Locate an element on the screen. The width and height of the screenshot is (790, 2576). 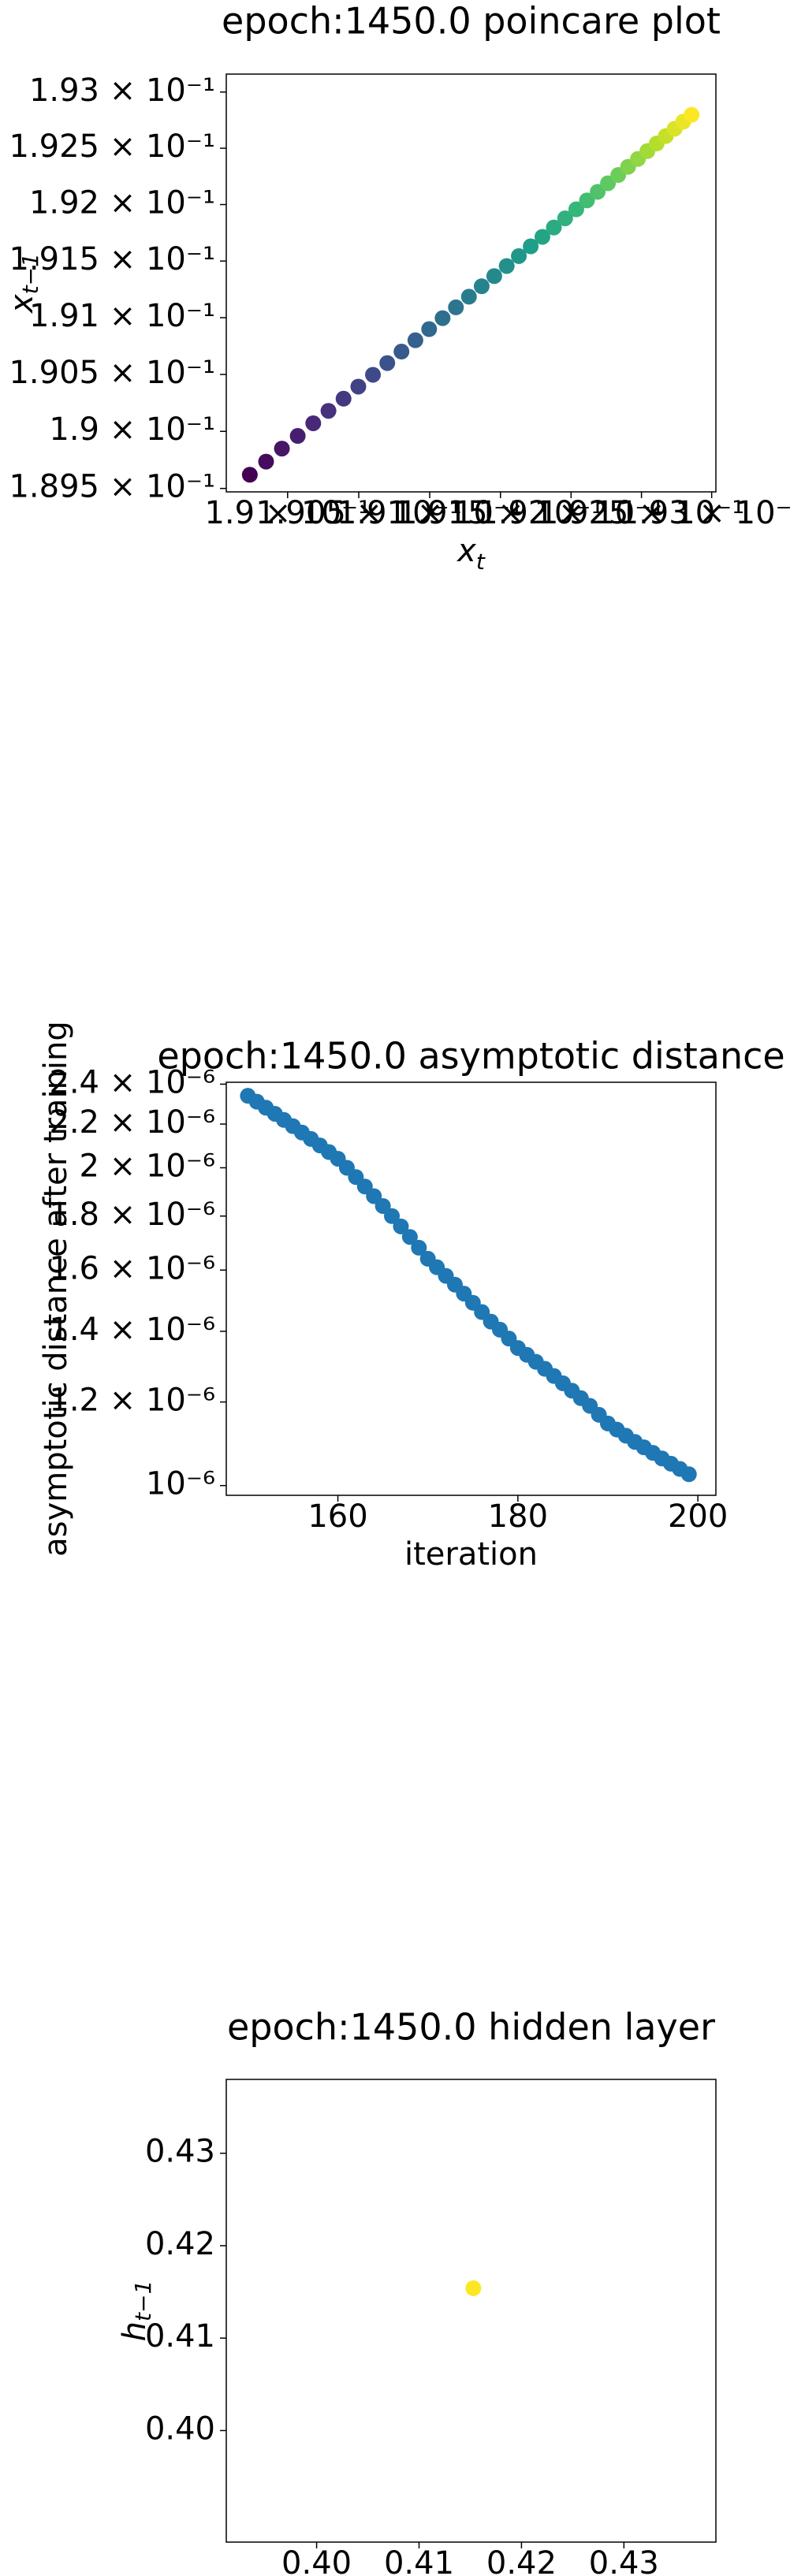
y-tick-label: 1.8 × 10⁻⁶ is located at coordinates (132, 1215).